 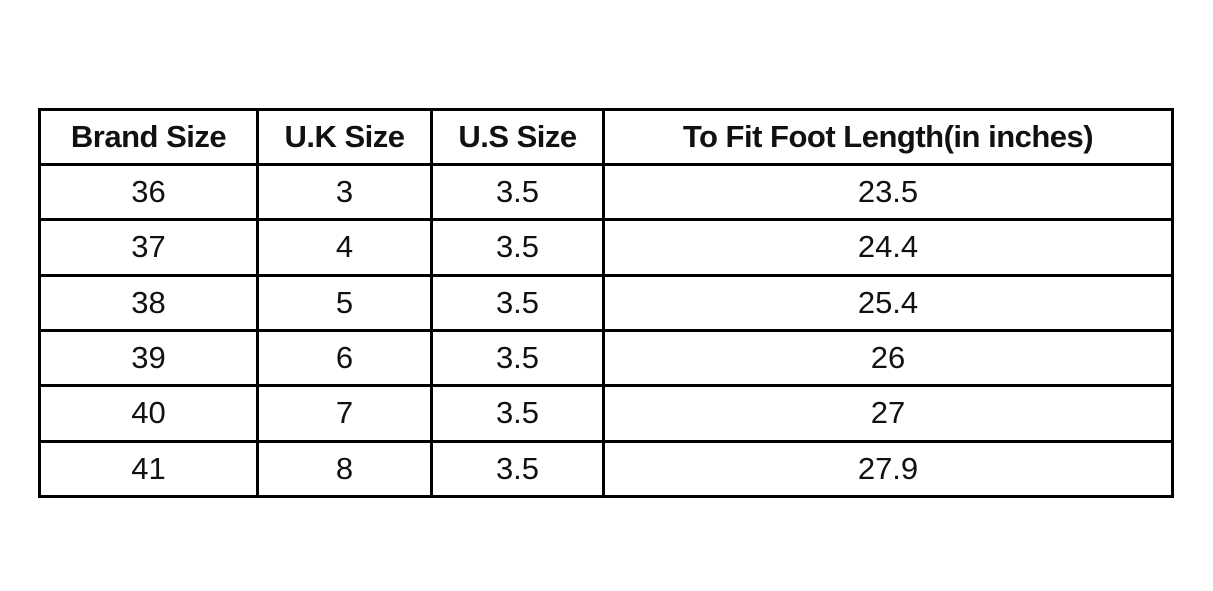 I want to click on table-row: 41 8 3.5 27.9, so click(x=606, y=469).